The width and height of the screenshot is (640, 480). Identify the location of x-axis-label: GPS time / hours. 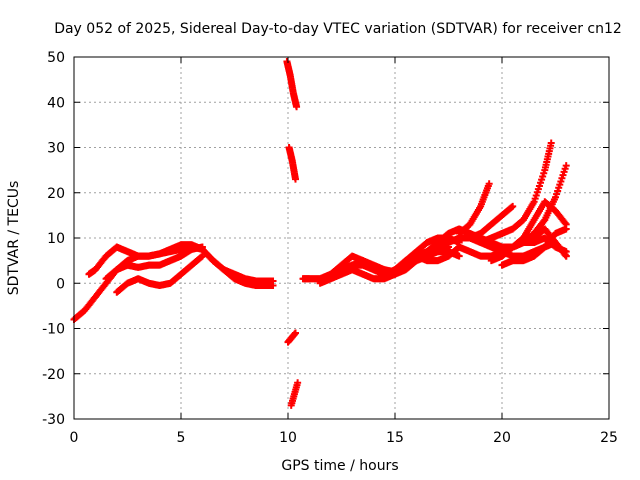
(339, 466).